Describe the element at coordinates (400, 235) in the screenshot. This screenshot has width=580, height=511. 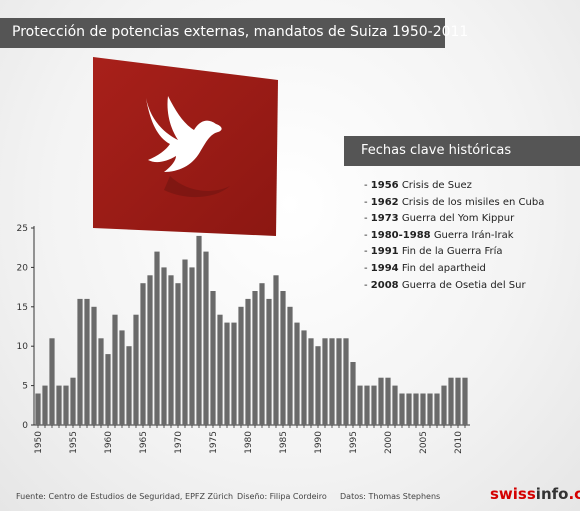
I see `event-years: 1980-1988` at that location.